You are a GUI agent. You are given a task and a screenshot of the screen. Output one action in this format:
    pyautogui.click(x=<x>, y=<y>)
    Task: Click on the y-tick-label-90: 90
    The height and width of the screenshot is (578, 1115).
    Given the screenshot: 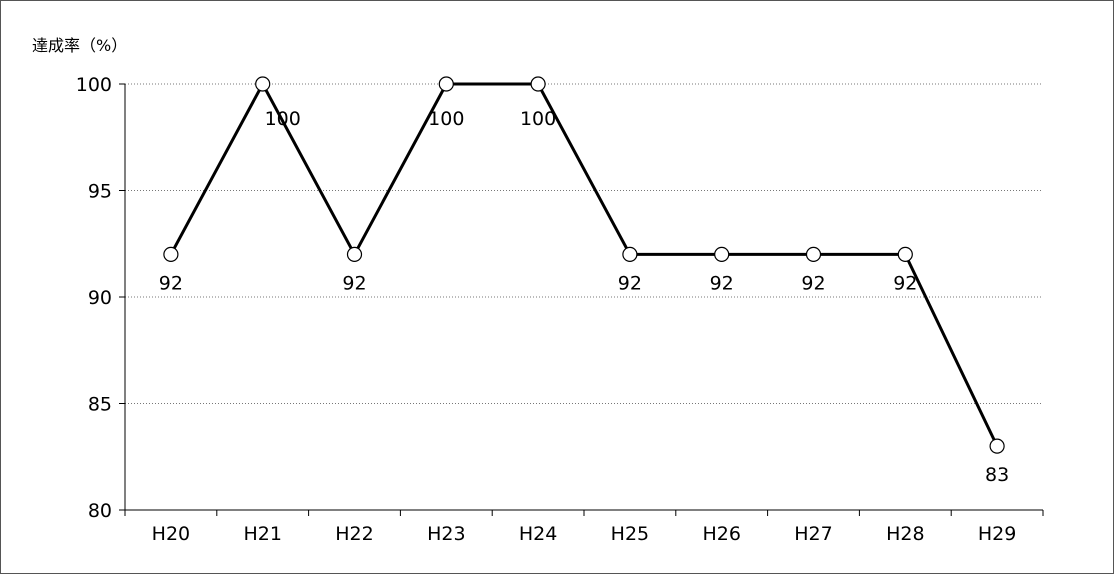 What is the action you would take?
    pyautogui.click(x=100, y=298)
    